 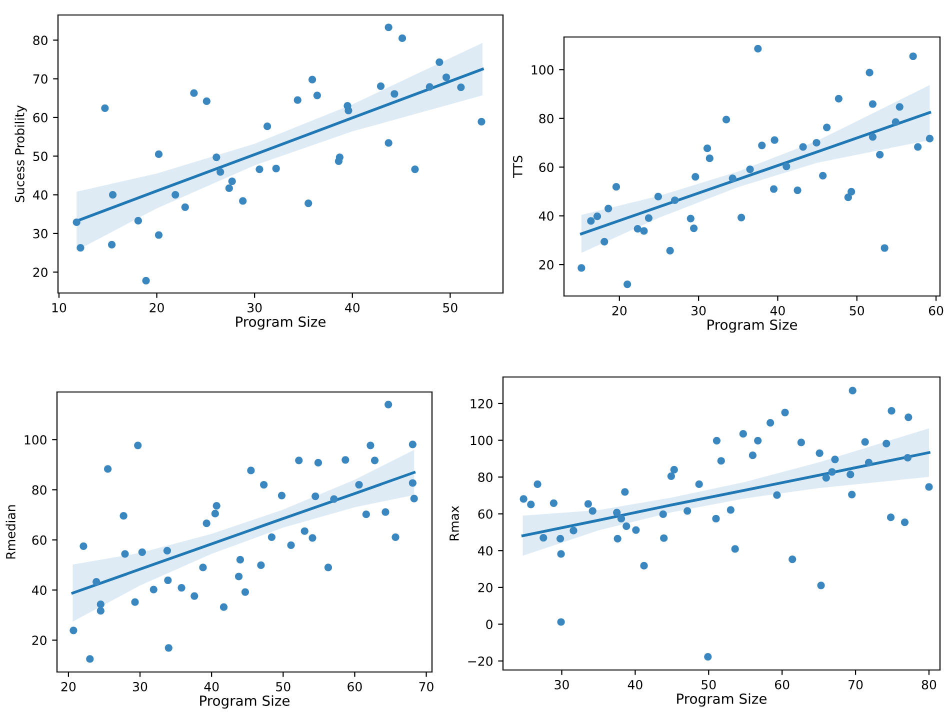 I want to click on y-tick-label: 20, so click(x=485, y=587).